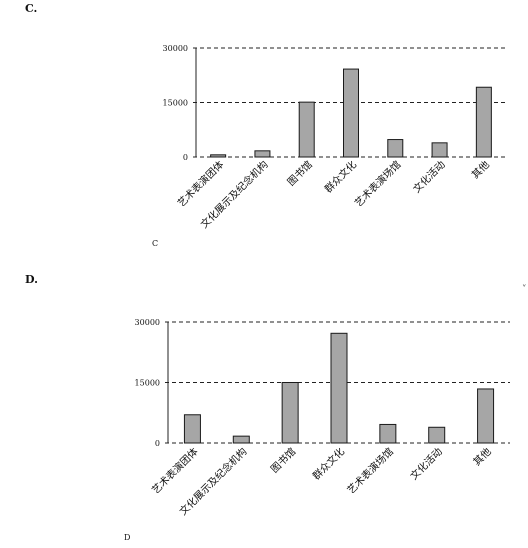 The image size is (528, 548). Describe the element at coordinates (524, 290) in the screenshot. I see `stray-mark: ˅` at that location.